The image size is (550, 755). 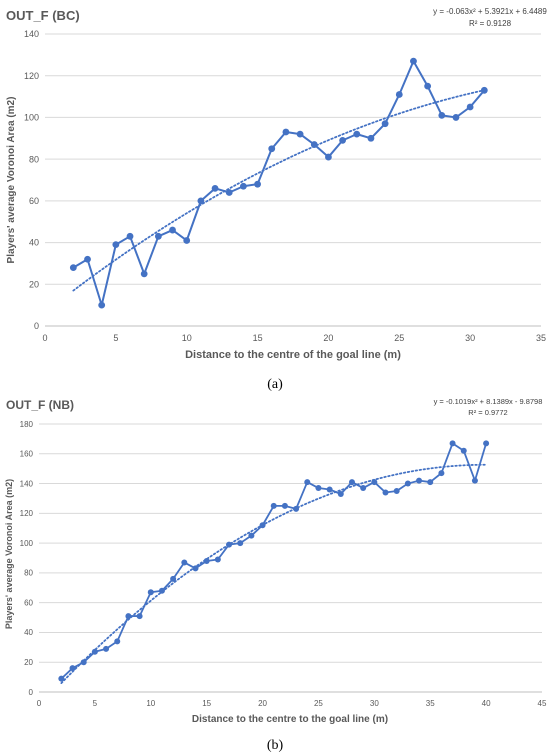 What do you see at coordinates (34, 243) in the screenshot?
I see `chart-a-y-tick-label: 40` at bounding box center [34, 243].